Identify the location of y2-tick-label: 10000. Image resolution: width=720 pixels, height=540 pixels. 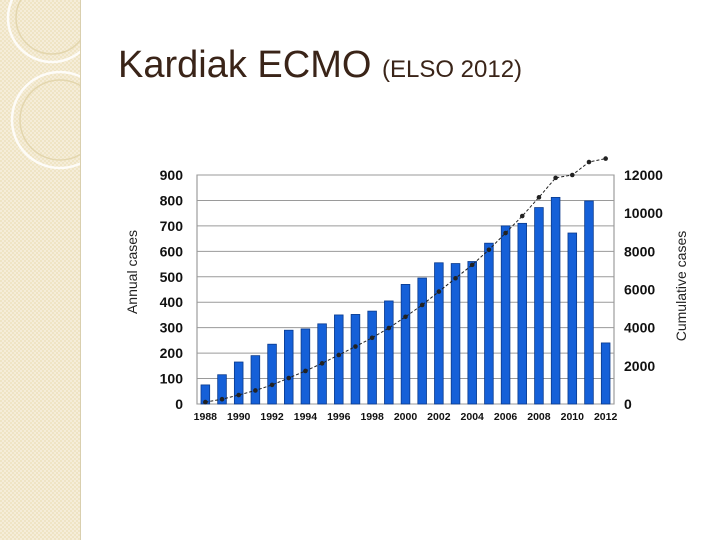
(643, 213).